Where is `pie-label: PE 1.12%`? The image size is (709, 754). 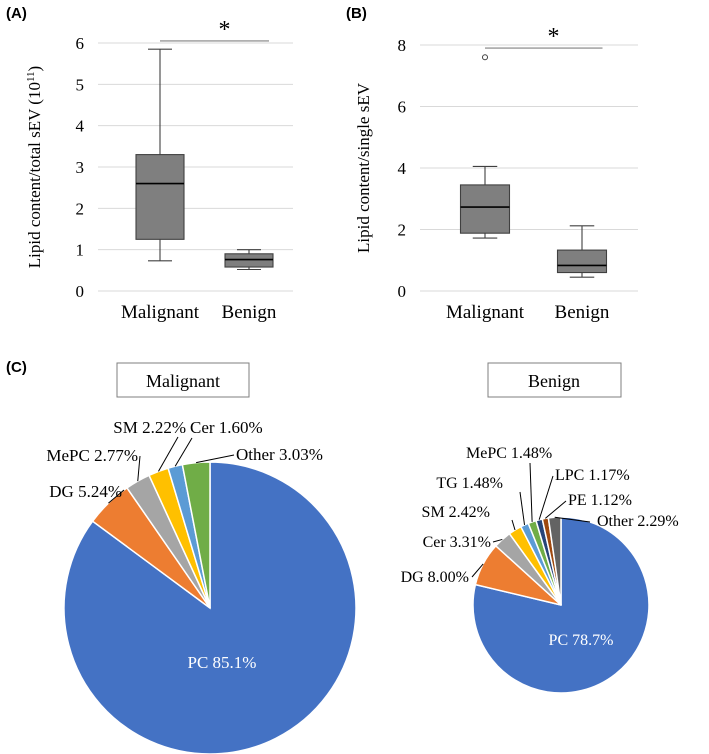 pie-label: PE 1.12% is located at coordinates (600, 500).